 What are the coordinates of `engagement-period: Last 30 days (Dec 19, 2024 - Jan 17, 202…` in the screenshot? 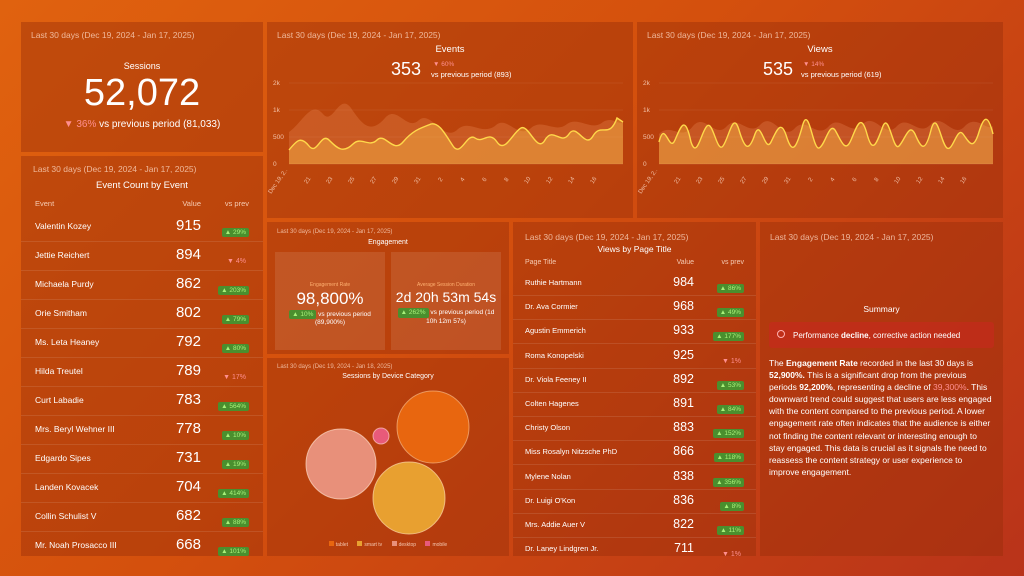 It's located at (335, 232).